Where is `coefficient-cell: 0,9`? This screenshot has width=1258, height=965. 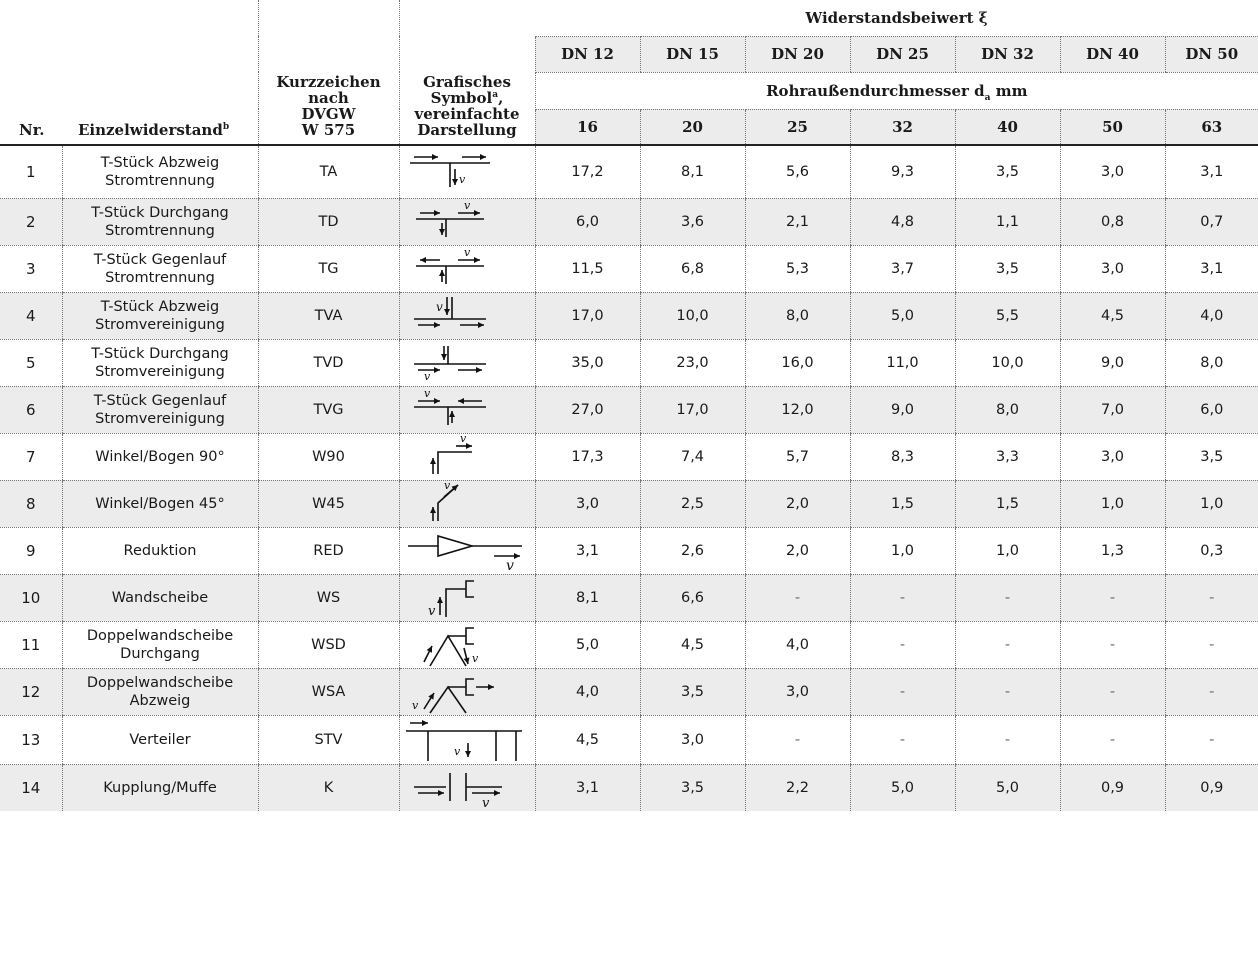 coefficient-cell: 0,9 is located at coordinates (1112, 787).